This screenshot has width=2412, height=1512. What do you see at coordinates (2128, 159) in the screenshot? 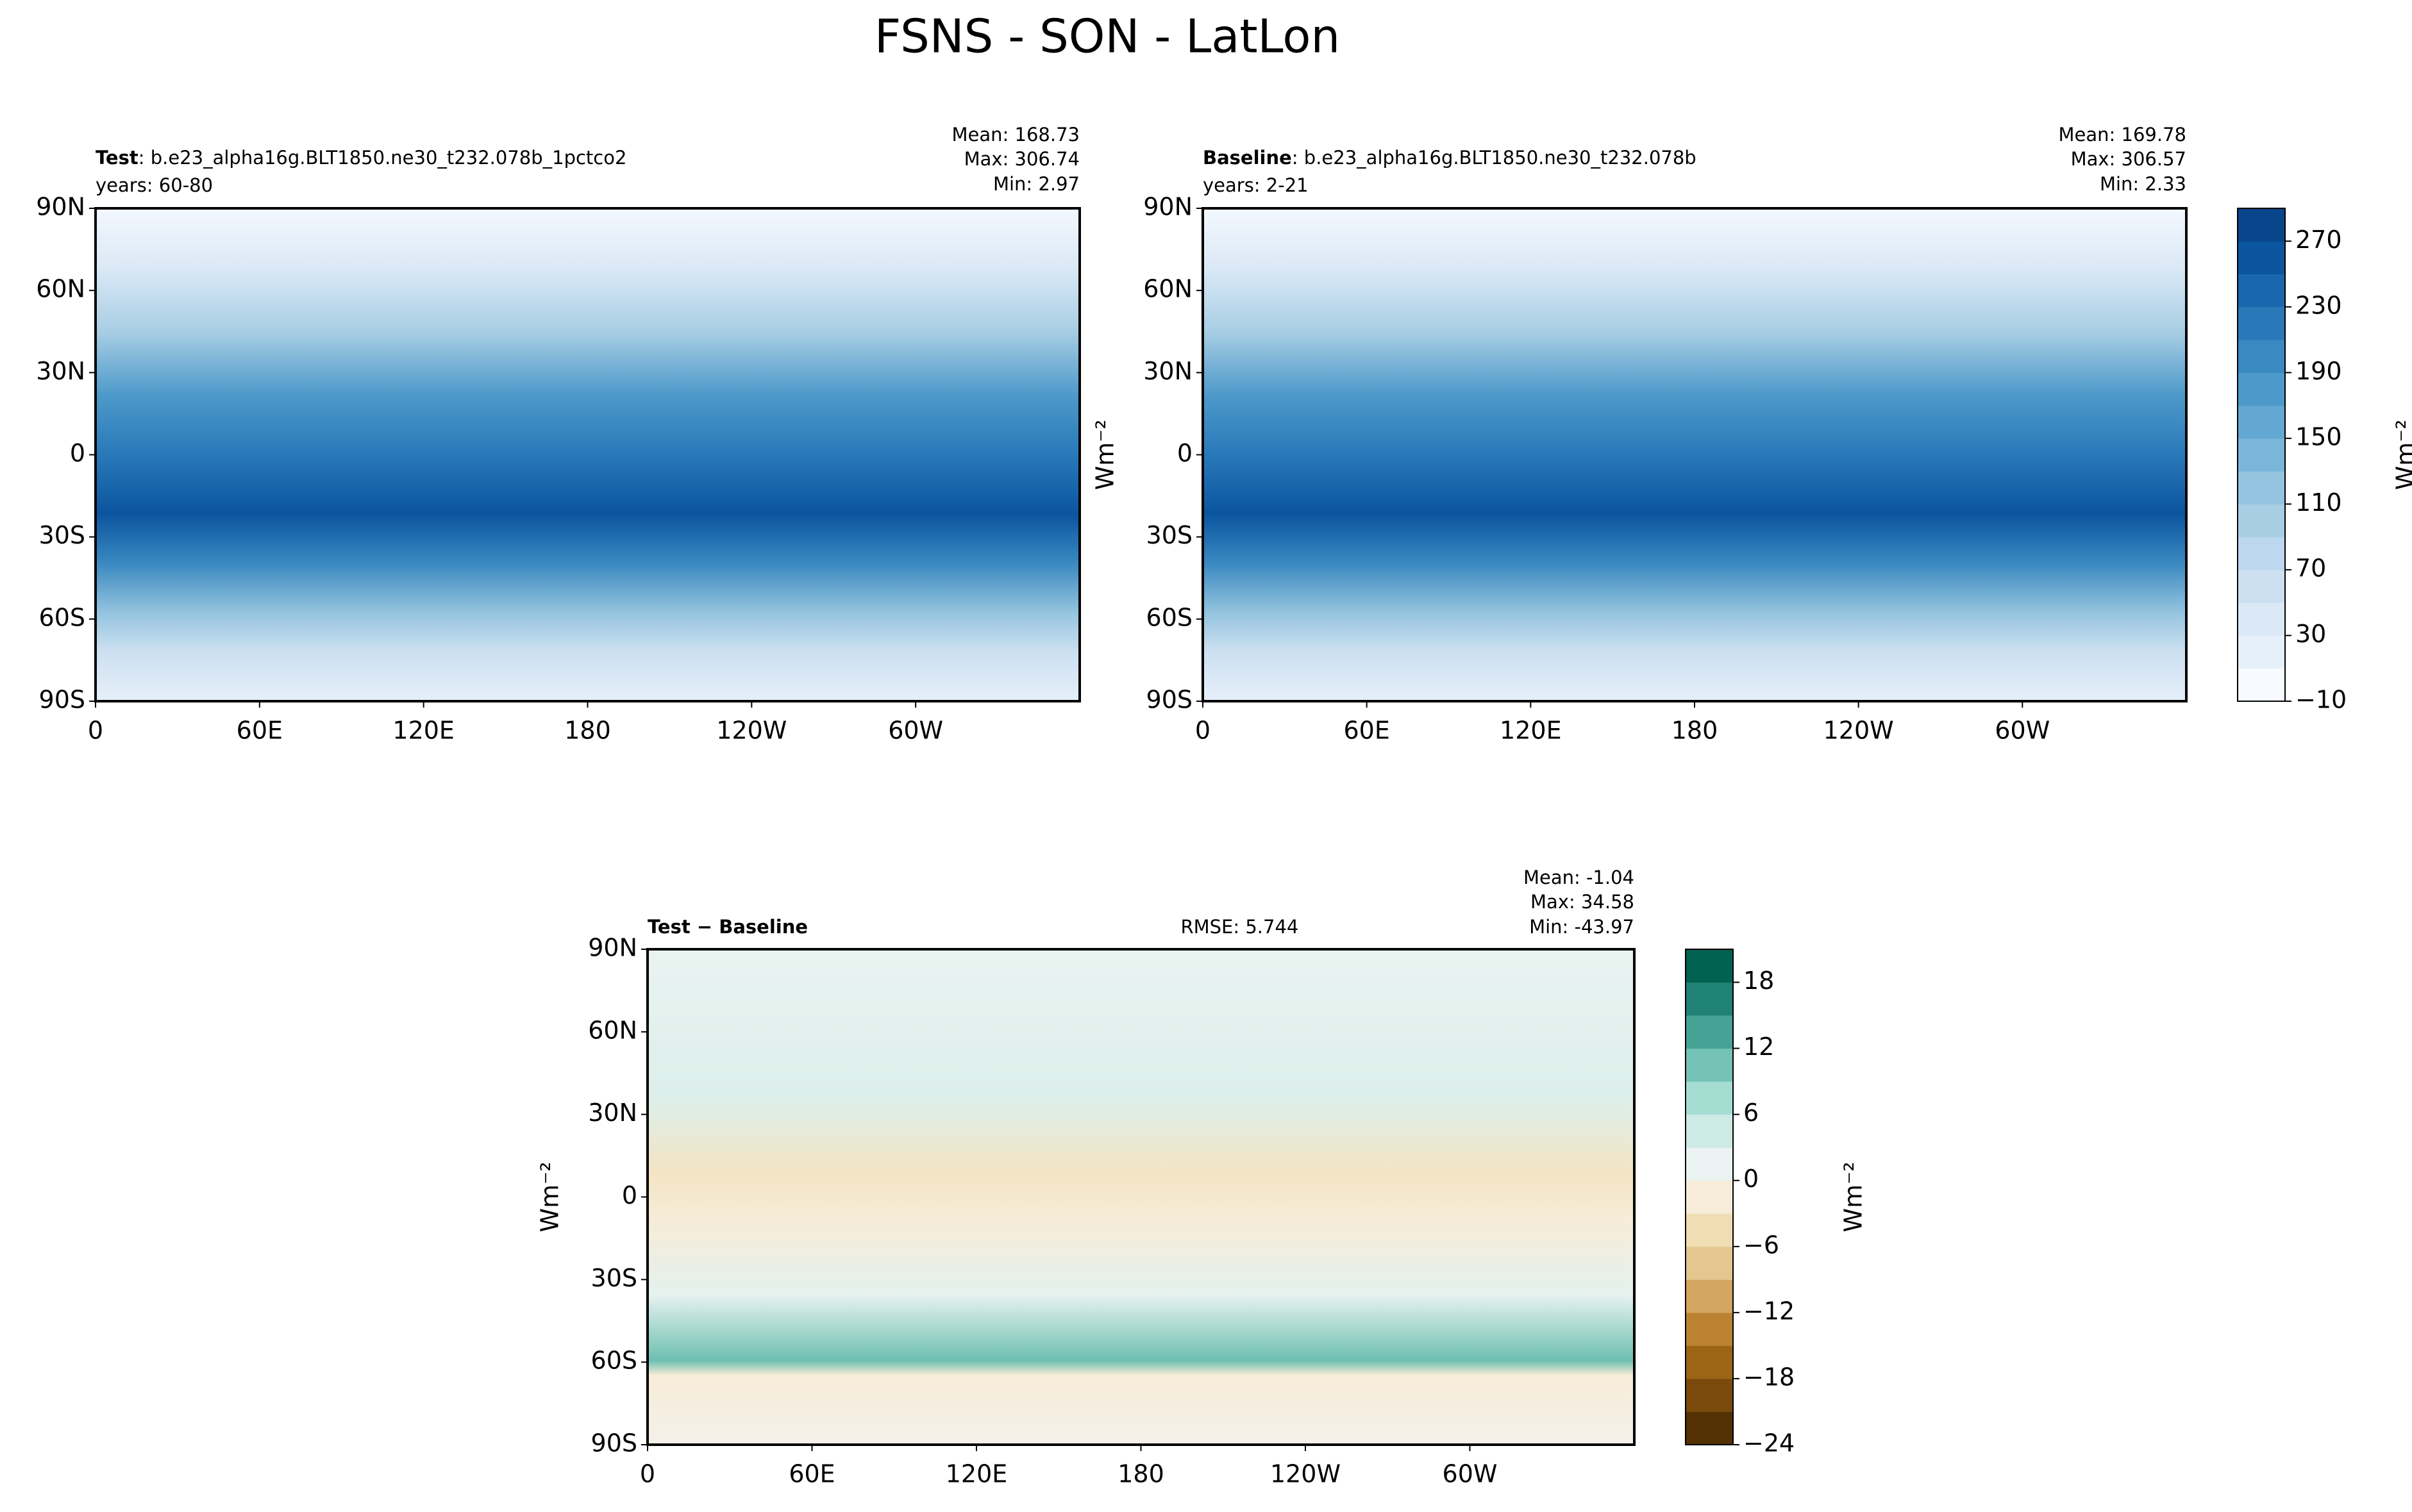
I see `stat: Max: 306.57` at bounding box center [2128, 159].